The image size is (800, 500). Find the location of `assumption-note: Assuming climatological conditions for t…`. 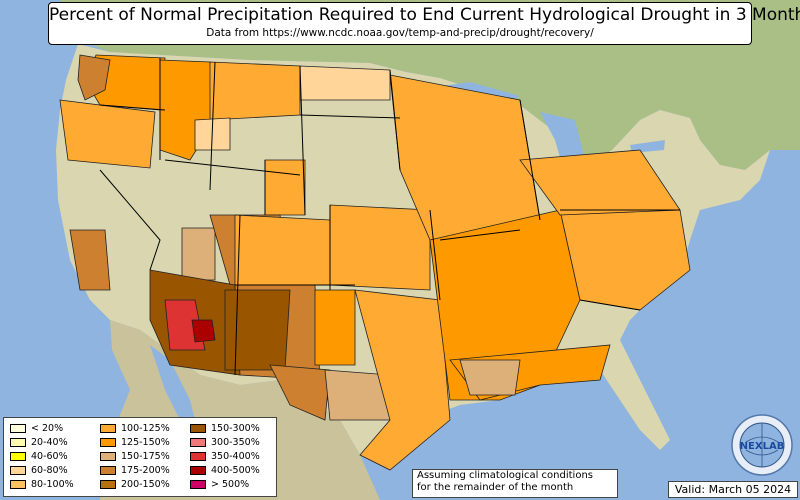

assumption-note: Assuming climatological conditions for t… is located at coordinates (515, 483).